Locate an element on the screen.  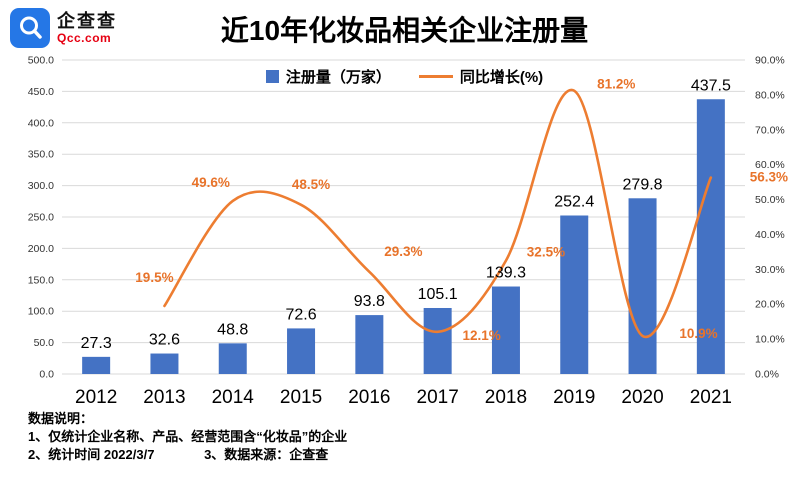
chart-title: 近10年化妆品相关企业注册量 is located at coordinates (404, 30).